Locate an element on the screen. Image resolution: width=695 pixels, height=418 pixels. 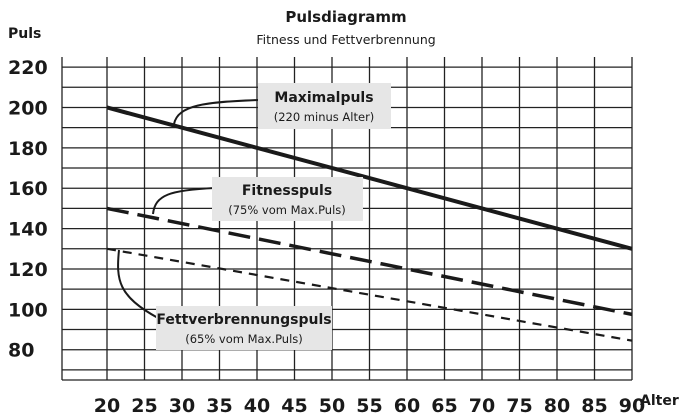
y-tick-label-200: 200 is located at coordinates (28, 108).